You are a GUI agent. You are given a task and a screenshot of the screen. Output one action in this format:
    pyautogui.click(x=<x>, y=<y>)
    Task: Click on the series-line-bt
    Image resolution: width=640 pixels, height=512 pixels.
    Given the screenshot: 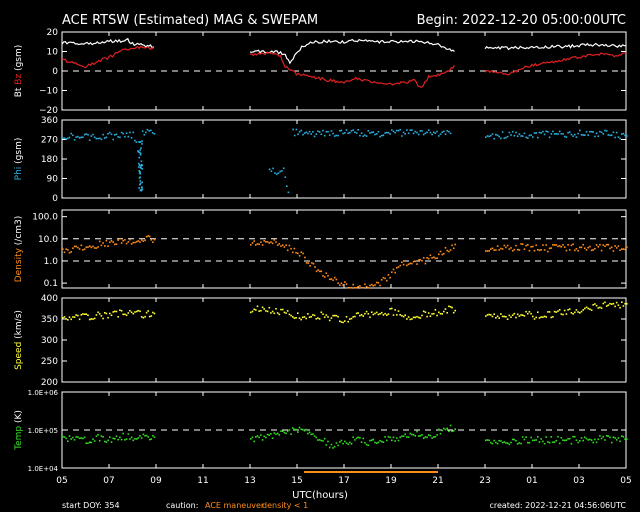 What is the action you would take?
    pyautogui.click(x=555, y=46)
    